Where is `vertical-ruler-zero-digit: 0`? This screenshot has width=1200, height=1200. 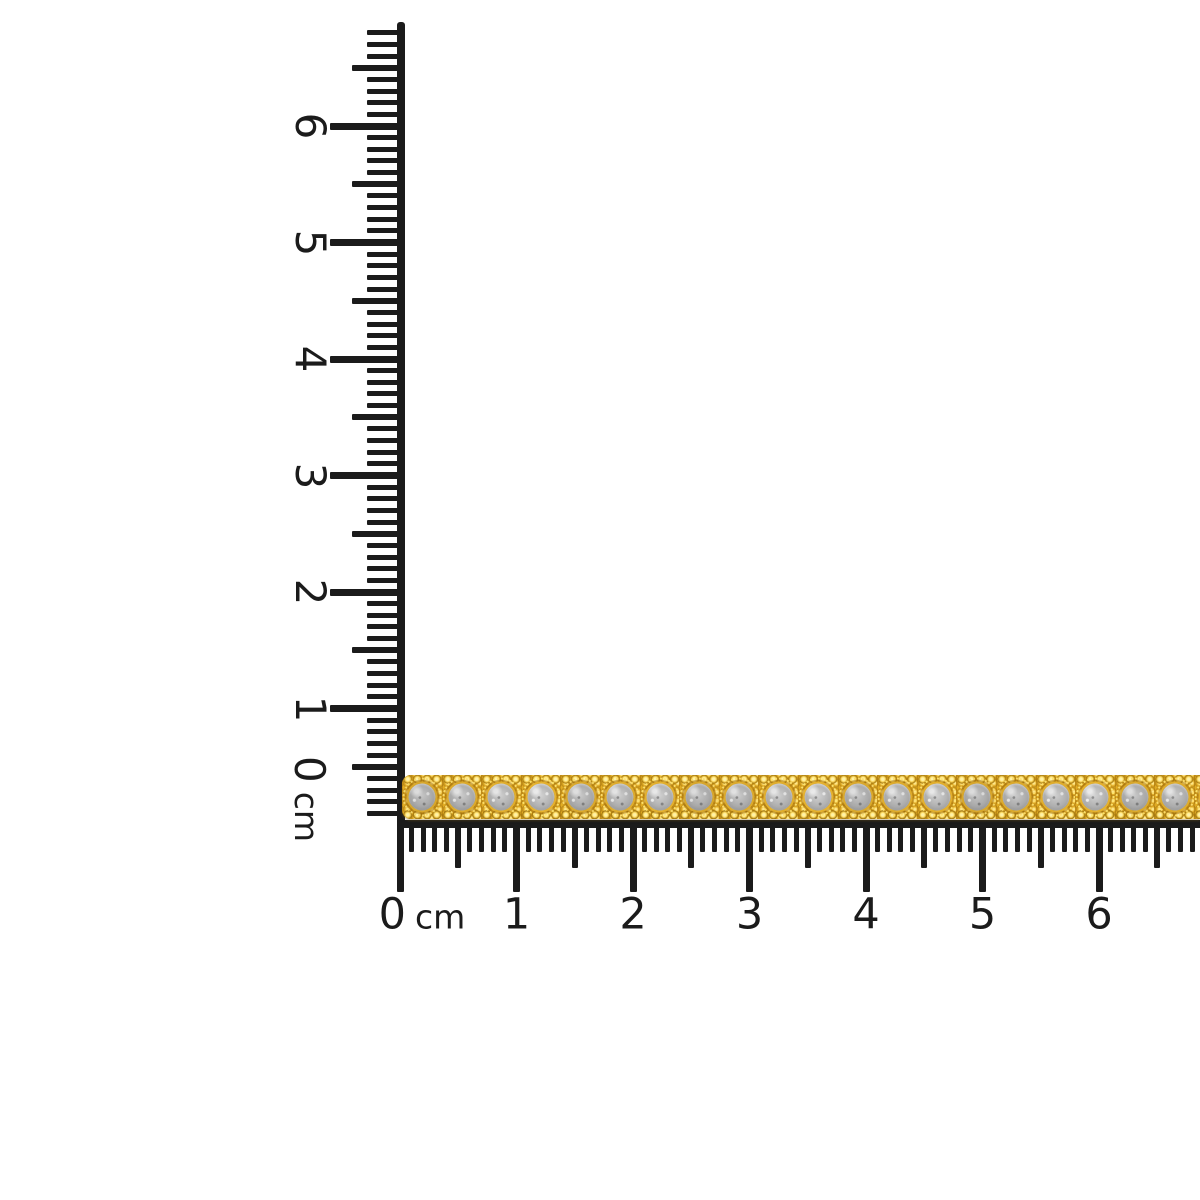
vertical-ruler-zero-digit: 0 is located at coordinates (309, 769).